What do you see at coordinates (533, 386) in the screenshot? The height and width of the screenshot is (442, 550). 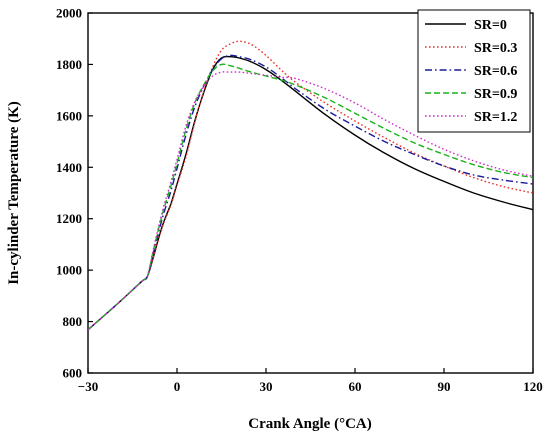 I see `x-tick-label: 120` at bounding box center [533, 386].